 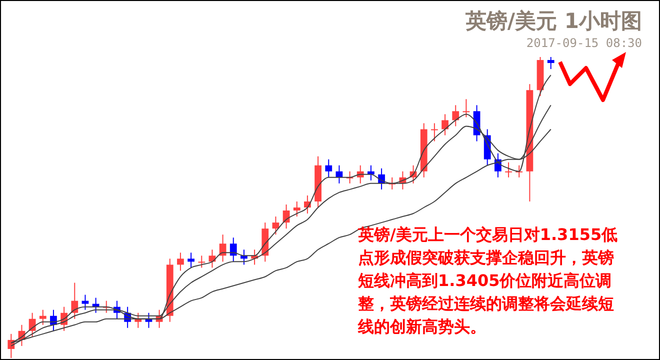 What do you see at coordinates (553, 21) in the screenshot?
I see `chart-title: 英镑/美元 1小时图` at bounding box center [553, 21].